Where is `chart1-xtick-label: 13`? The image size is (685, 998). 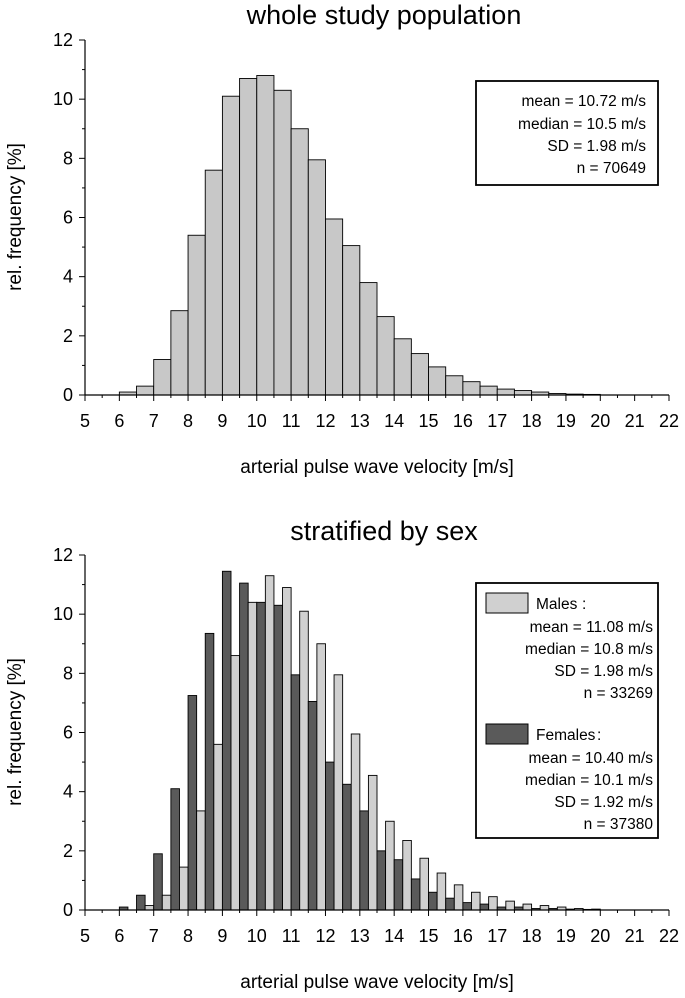 chart1-xtick-label: 13 is located at coordinates (360, 421).